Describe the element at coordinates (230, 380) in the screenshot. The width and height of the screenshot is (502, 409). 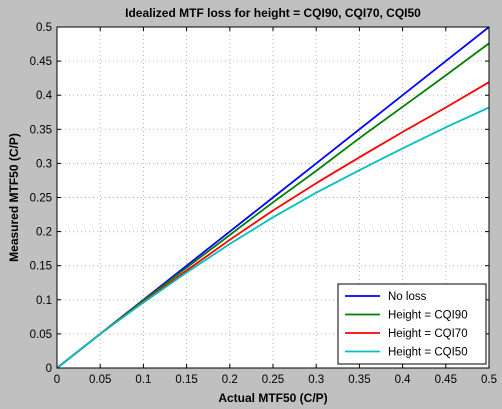
I see `x-tick-label: 0.2` at that location.